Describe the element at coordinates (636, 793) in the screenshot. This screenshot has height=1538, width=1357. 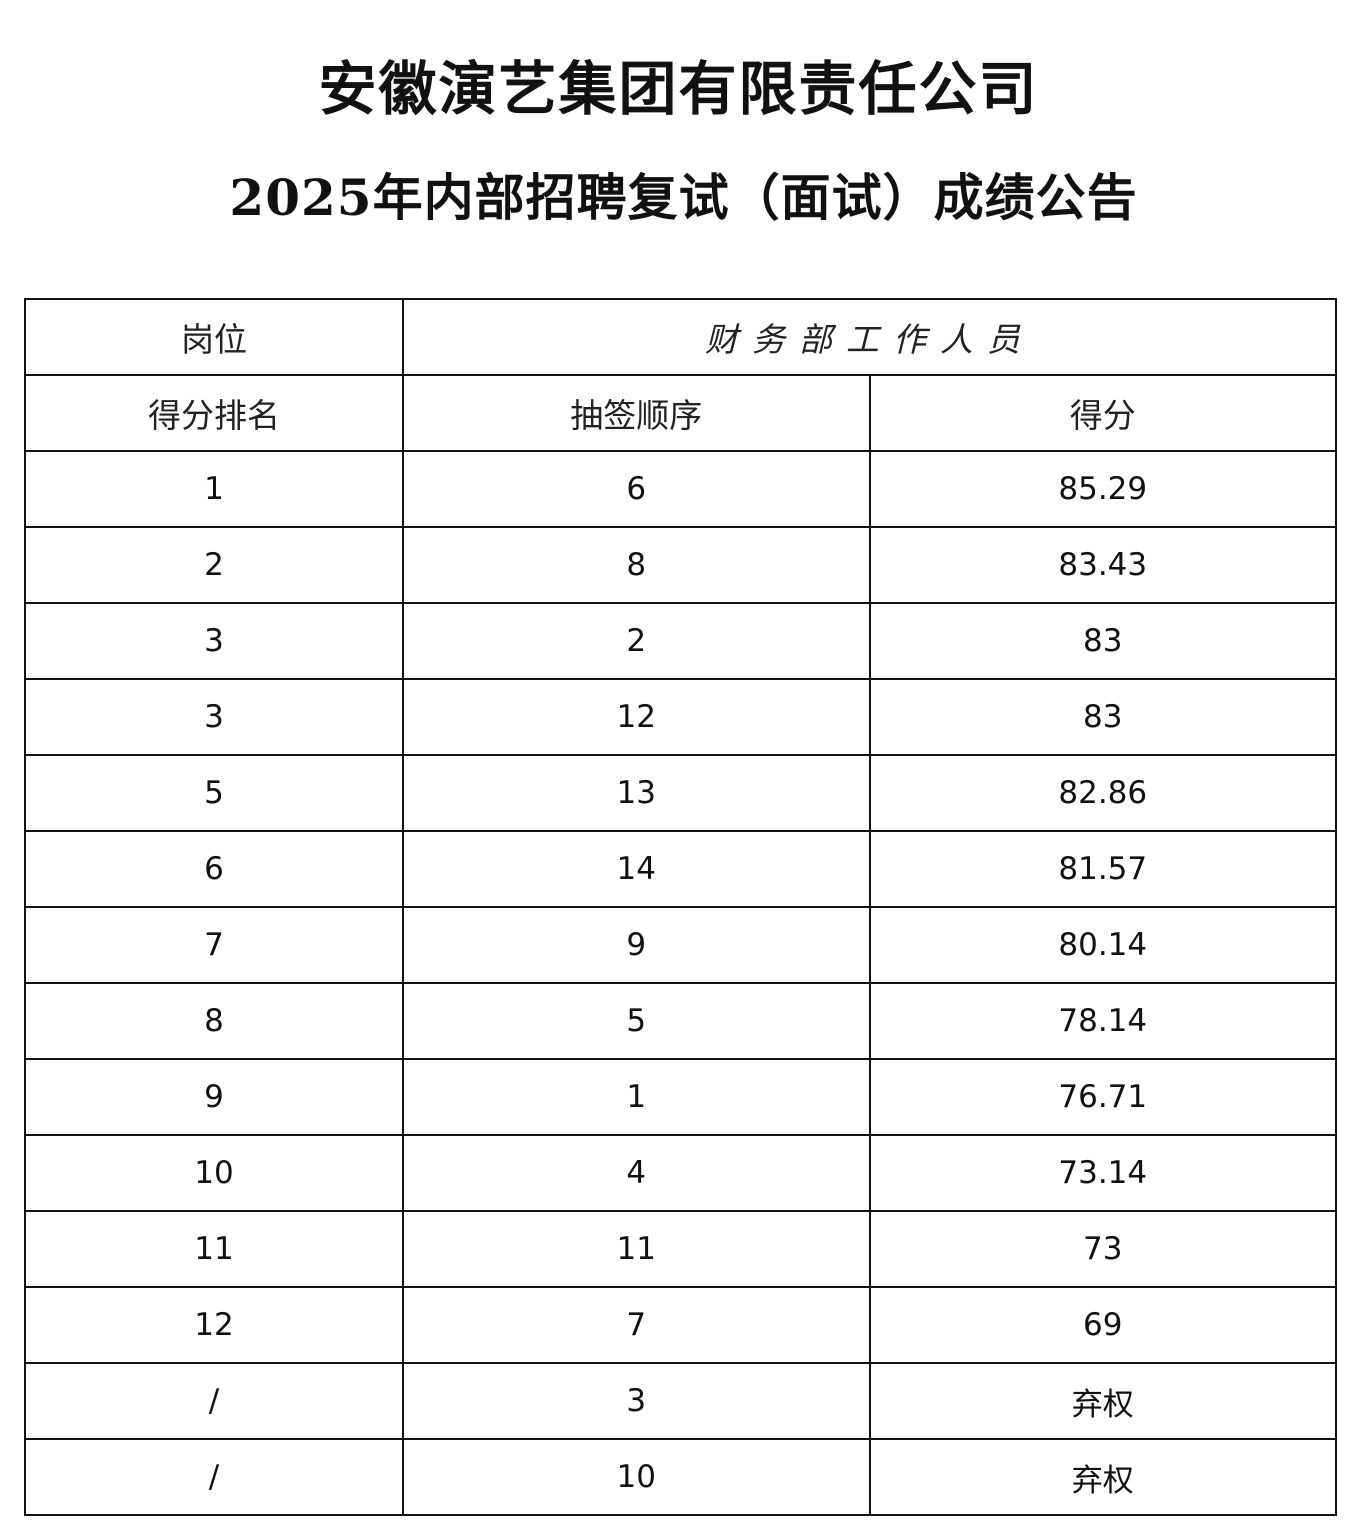
I see `draw-order-cell: 13` at that location.